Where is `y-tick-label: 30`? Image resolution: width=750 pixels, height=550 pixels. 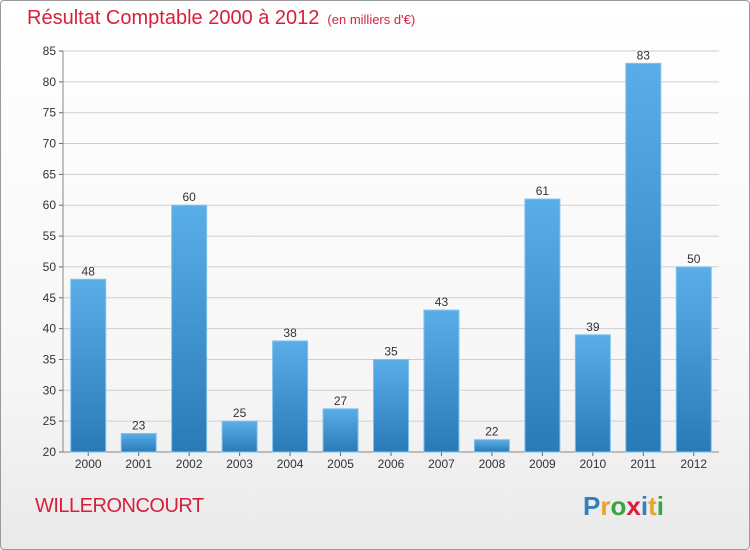 y-tick-label: 30 is located at coordinates (50, 390).